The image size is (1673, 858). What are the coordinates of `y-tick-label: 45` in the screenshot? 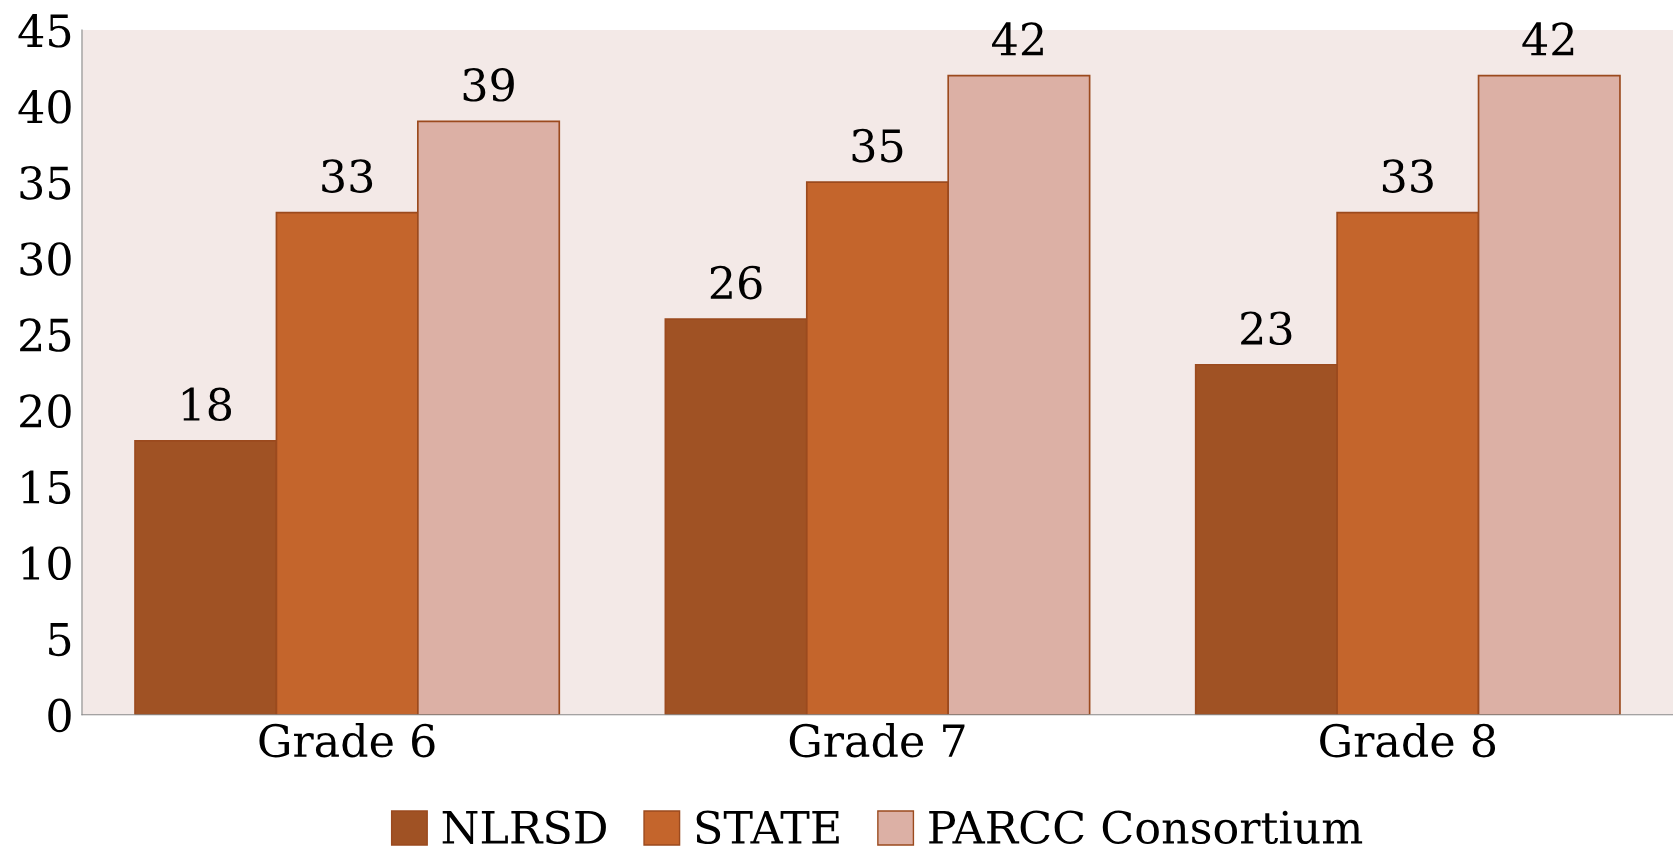 It's located at (44, 30).